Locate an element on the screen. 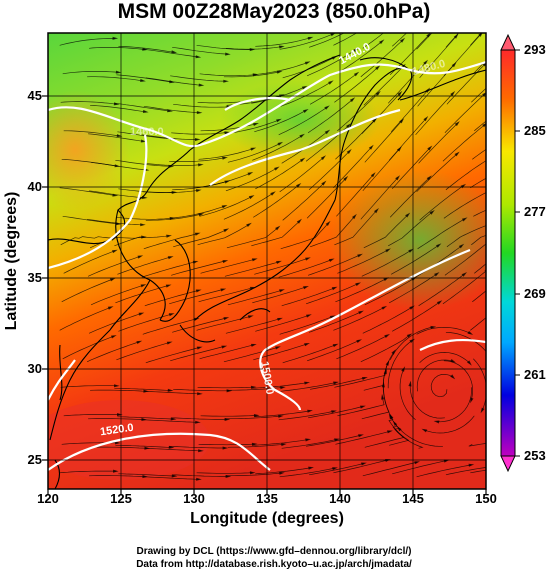 This screenshot has width=548, height=573. contour-1500b is located at coordinates (62, 380).